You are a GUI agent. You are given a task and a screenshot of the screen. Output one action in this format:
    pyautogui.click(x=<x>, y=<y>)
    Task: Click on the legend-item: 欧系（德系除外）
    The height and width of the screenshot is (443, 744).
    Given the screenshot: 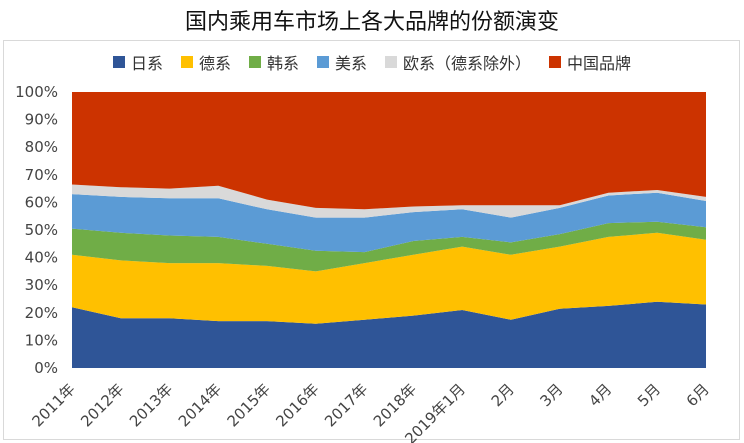 What is the action you would take?
    pyautogui.click(x=458, y=62)
    